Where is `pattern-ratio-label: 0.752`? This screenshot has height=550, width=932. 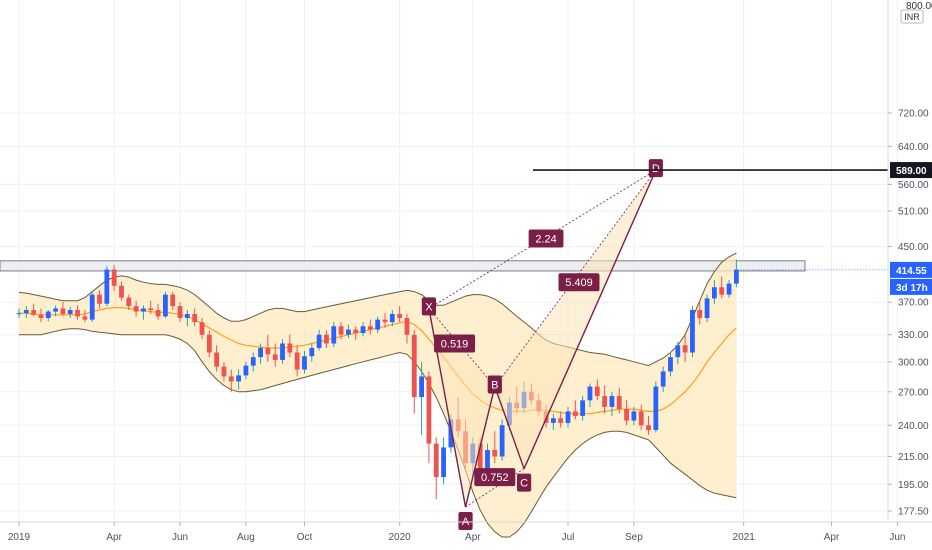
pattern-ratio-label: 0.752 is located at coordinates (495, 477).